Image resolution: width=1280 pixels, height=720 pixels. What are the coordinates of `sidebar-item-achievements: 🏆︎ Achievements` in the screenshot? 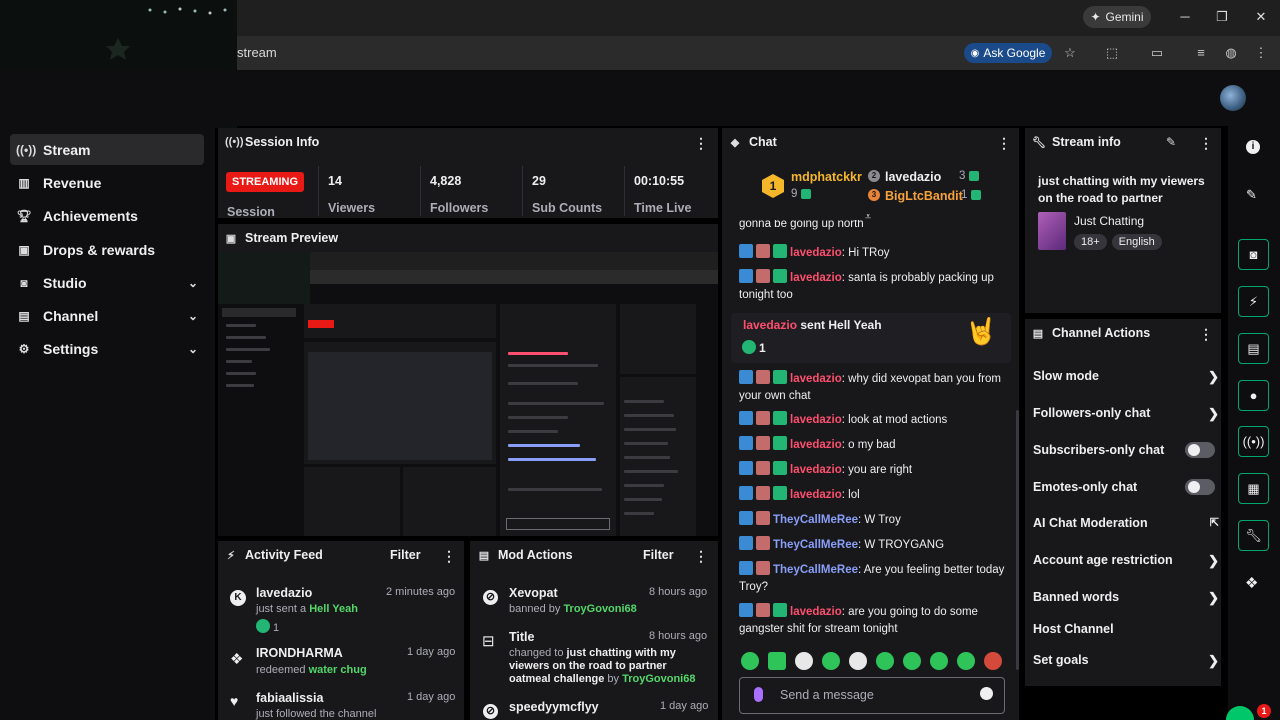 It's located at (107, 215).